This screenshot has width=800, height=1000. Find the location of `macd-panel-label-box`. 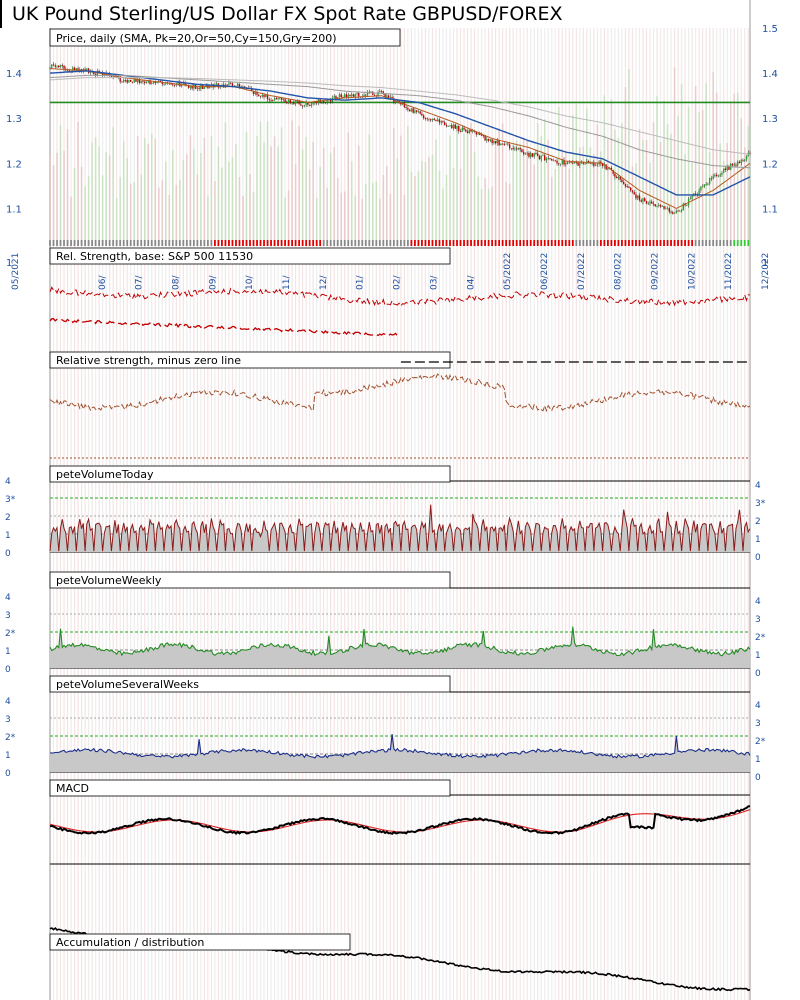

macd-panel-label-box is located at coordinates (250, 788).